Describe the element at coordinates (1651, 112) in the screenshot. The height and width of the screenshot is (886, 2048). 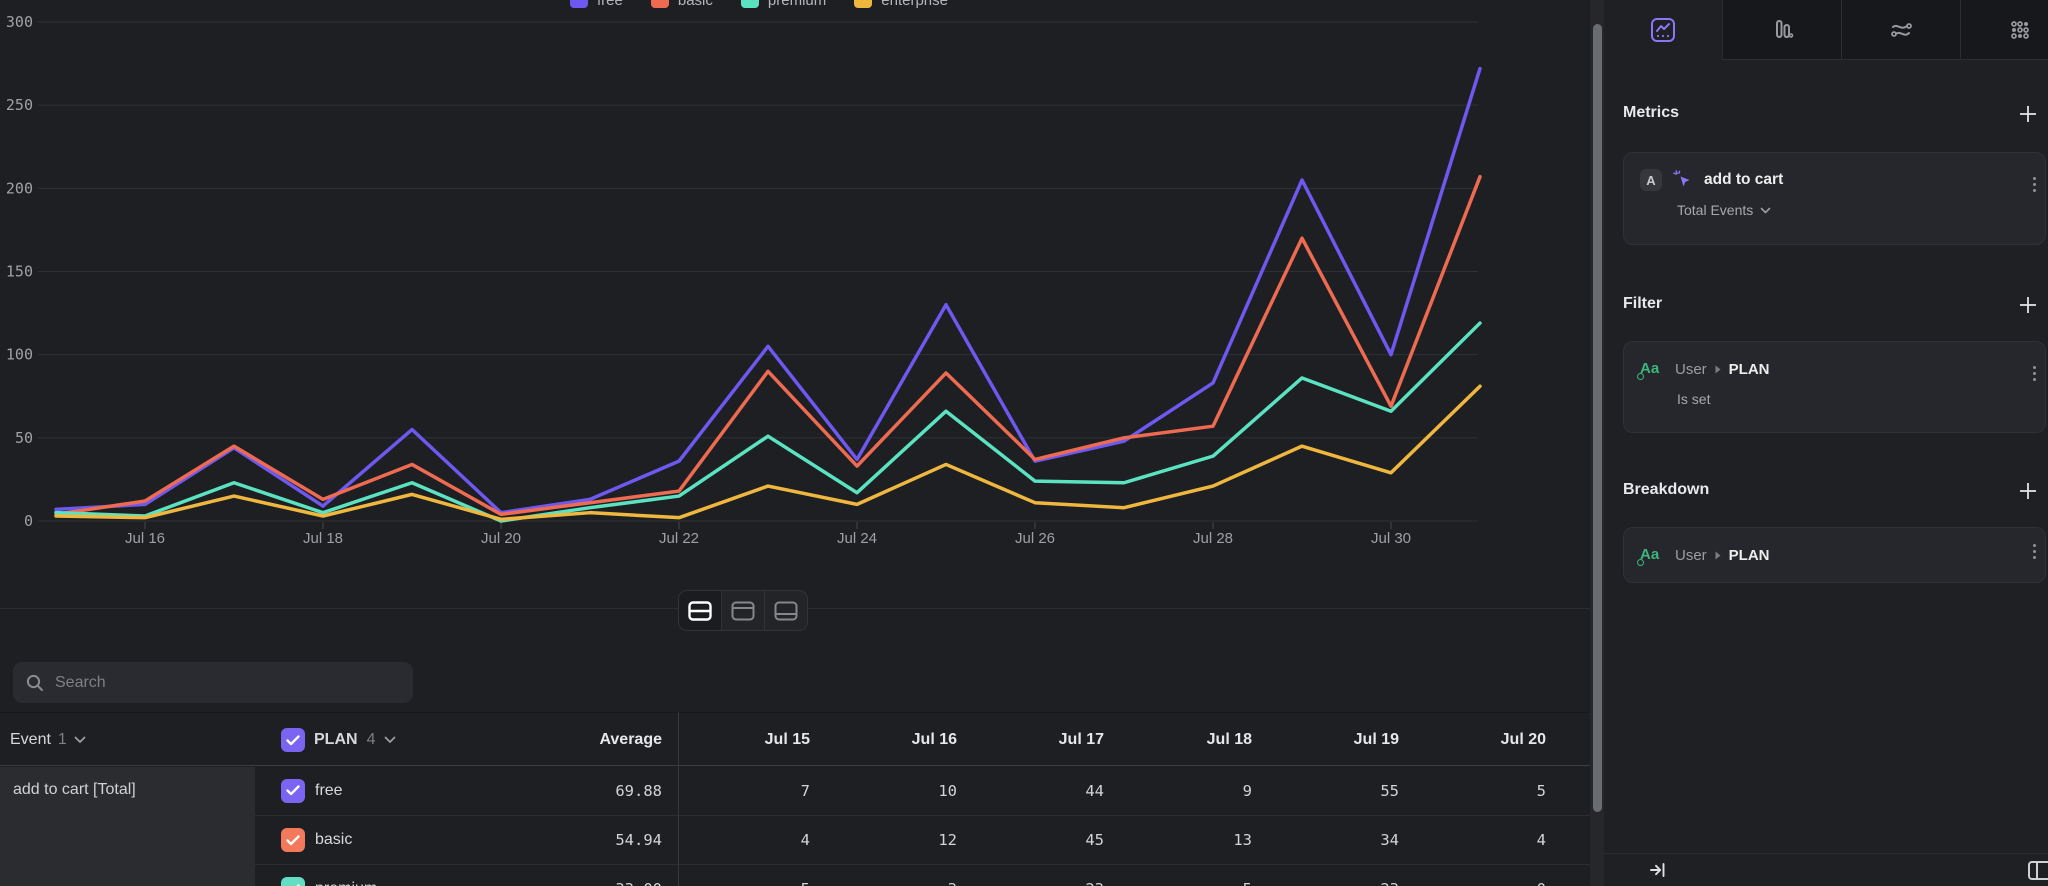
I see `metrics-heading: Metrics` at that location.